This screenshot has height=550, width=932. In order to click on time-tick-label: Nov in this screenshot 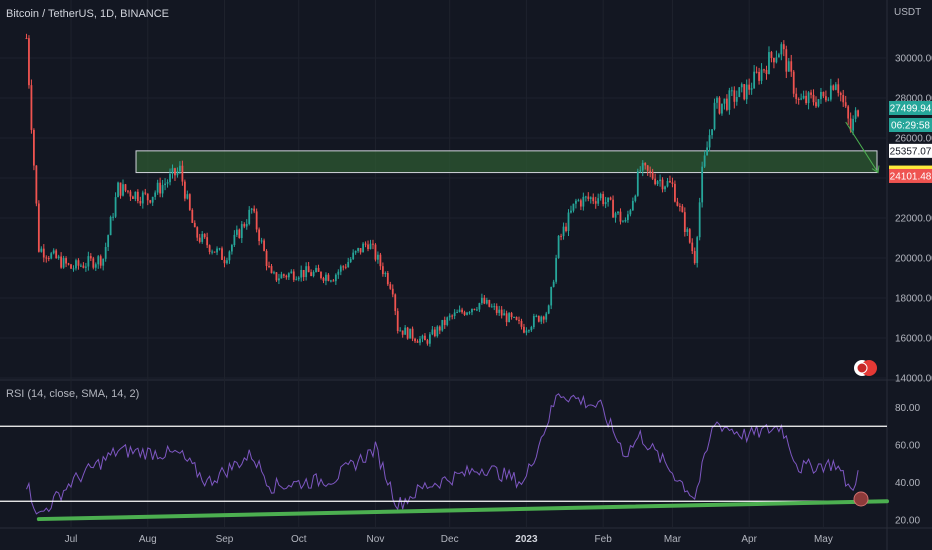, I will do `click(376, 539)`.